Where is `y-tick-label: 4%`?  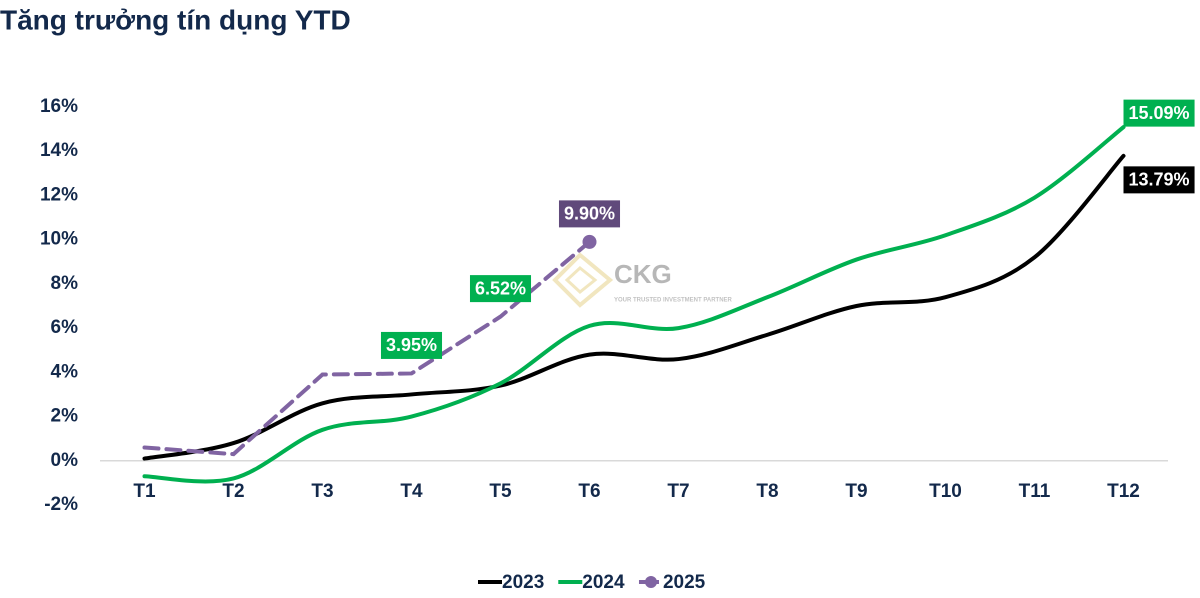
y-tick-label: 4% is located at coordinates (65, 371).